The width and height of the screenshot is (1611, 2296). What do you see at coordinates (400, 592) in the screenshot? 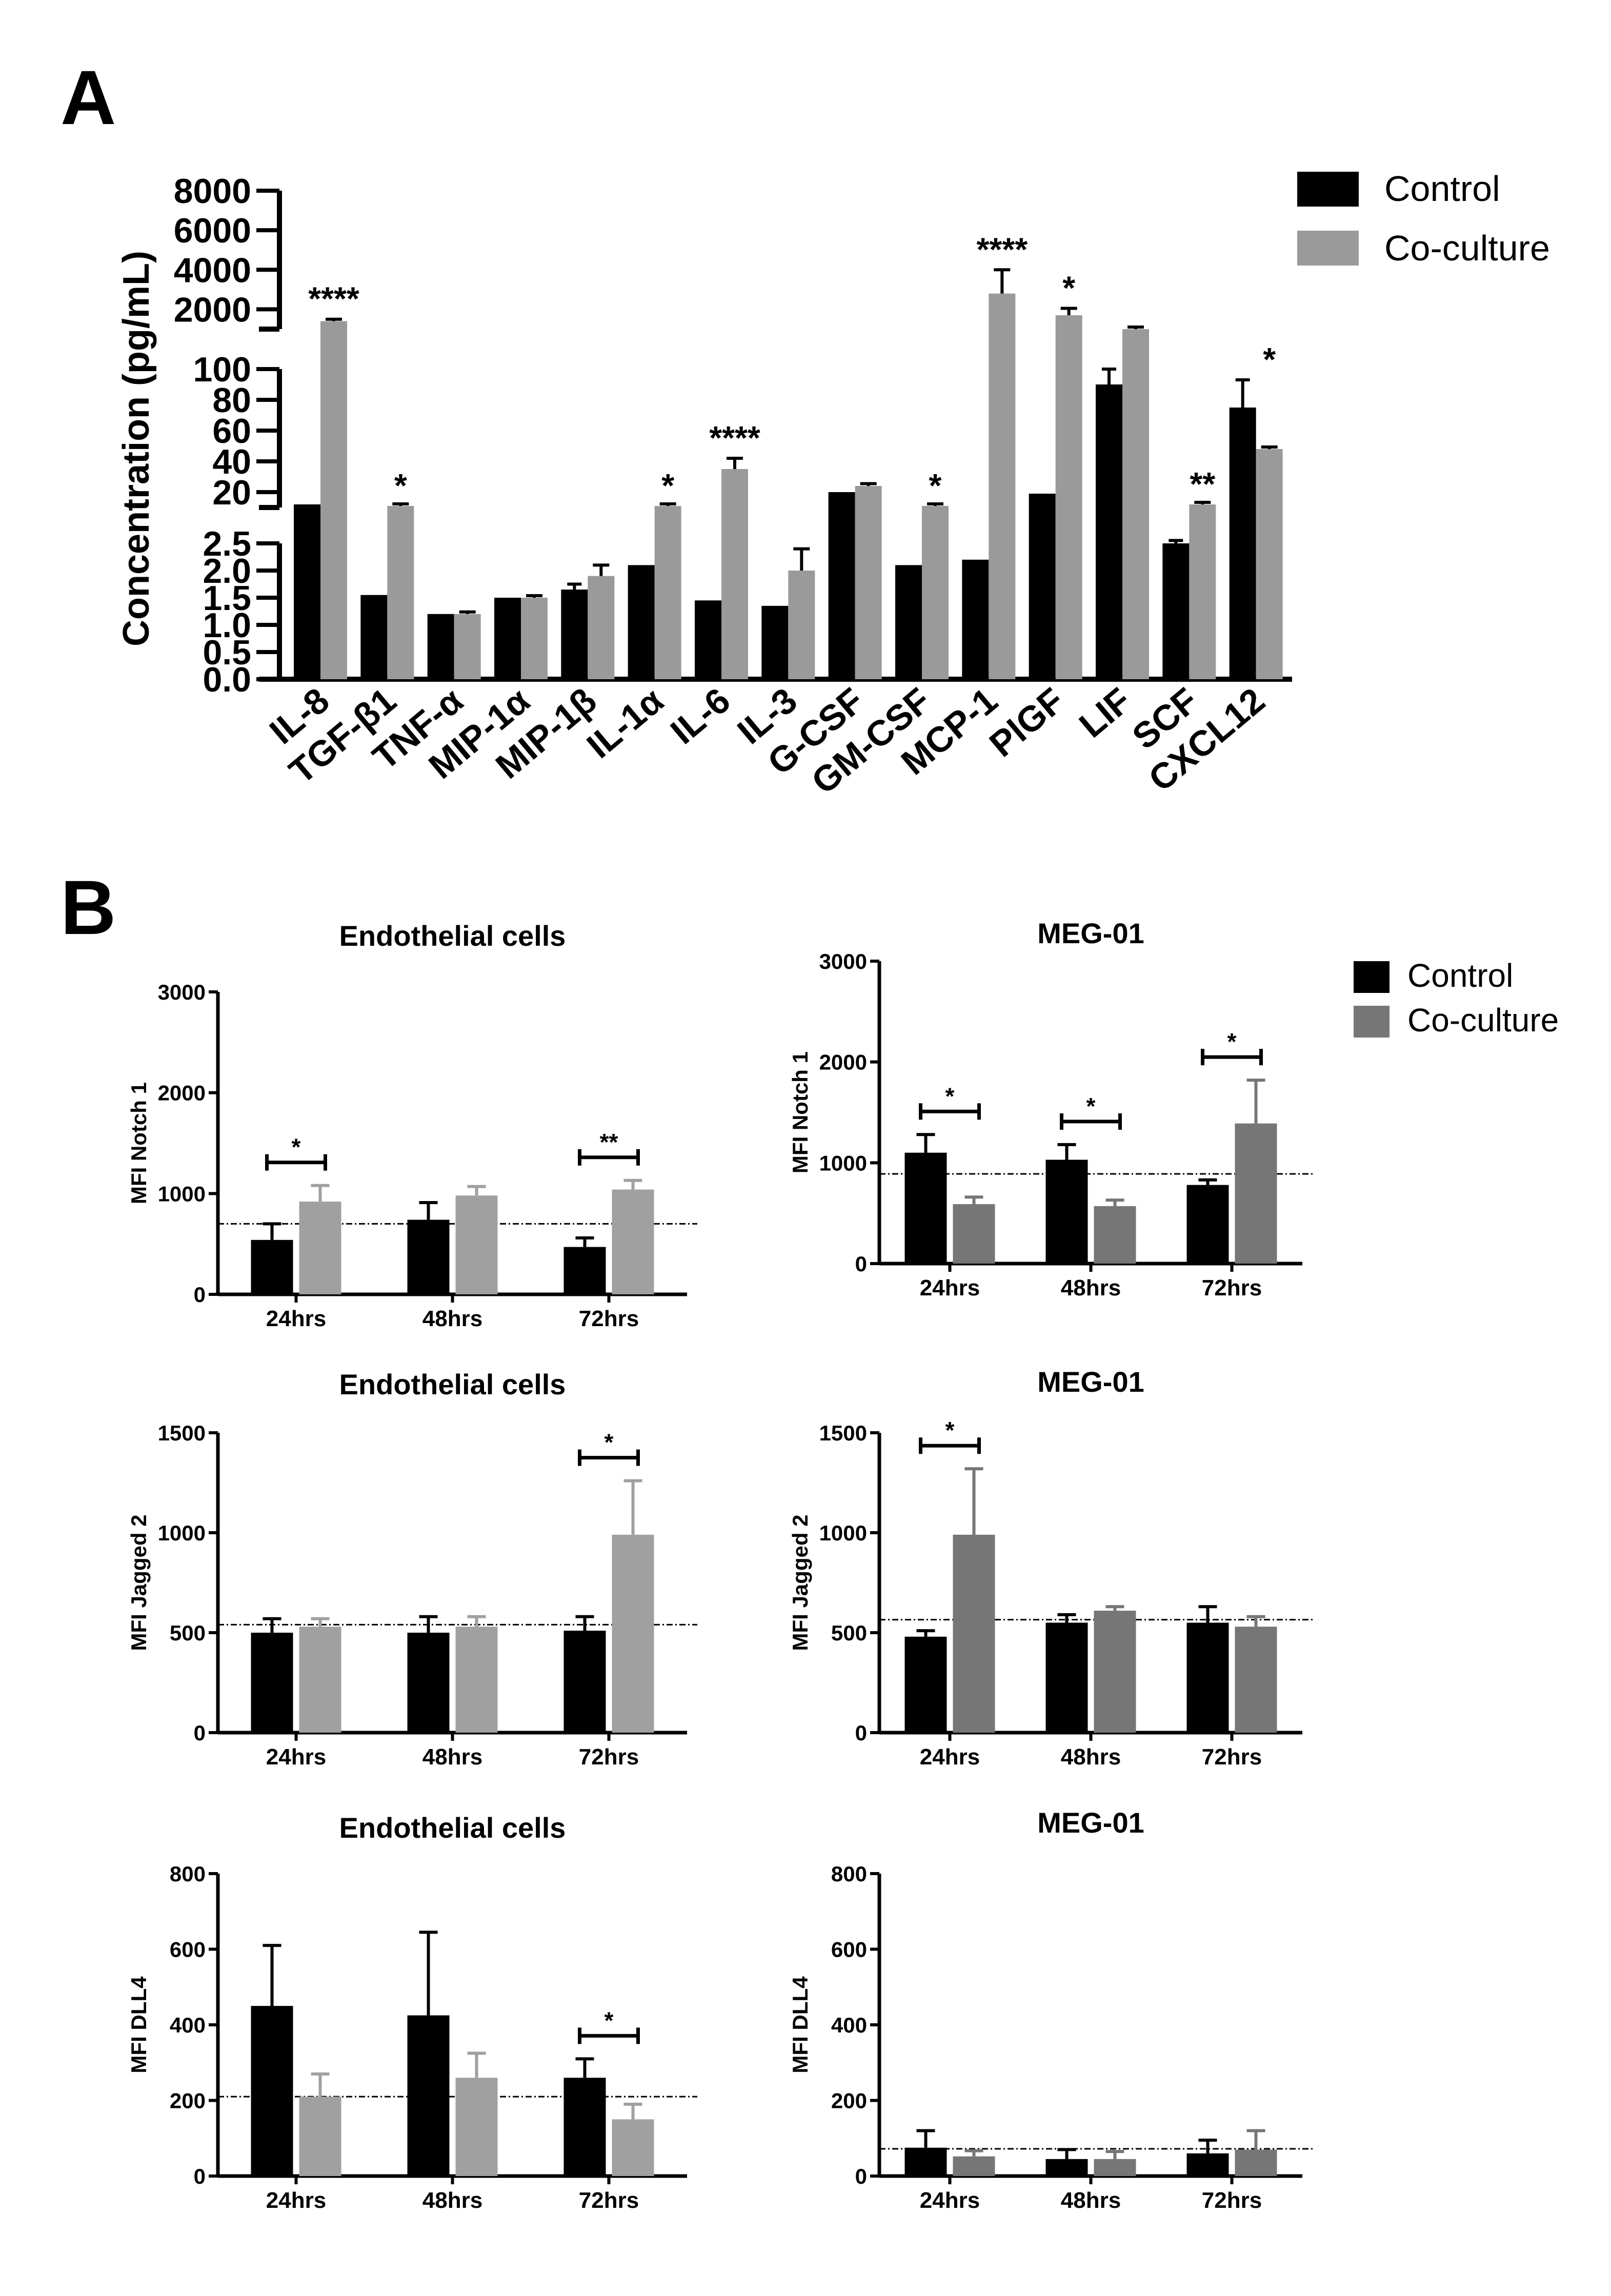
I see `bar-coculture-TGF-β1` at bounding box center [400, 592].